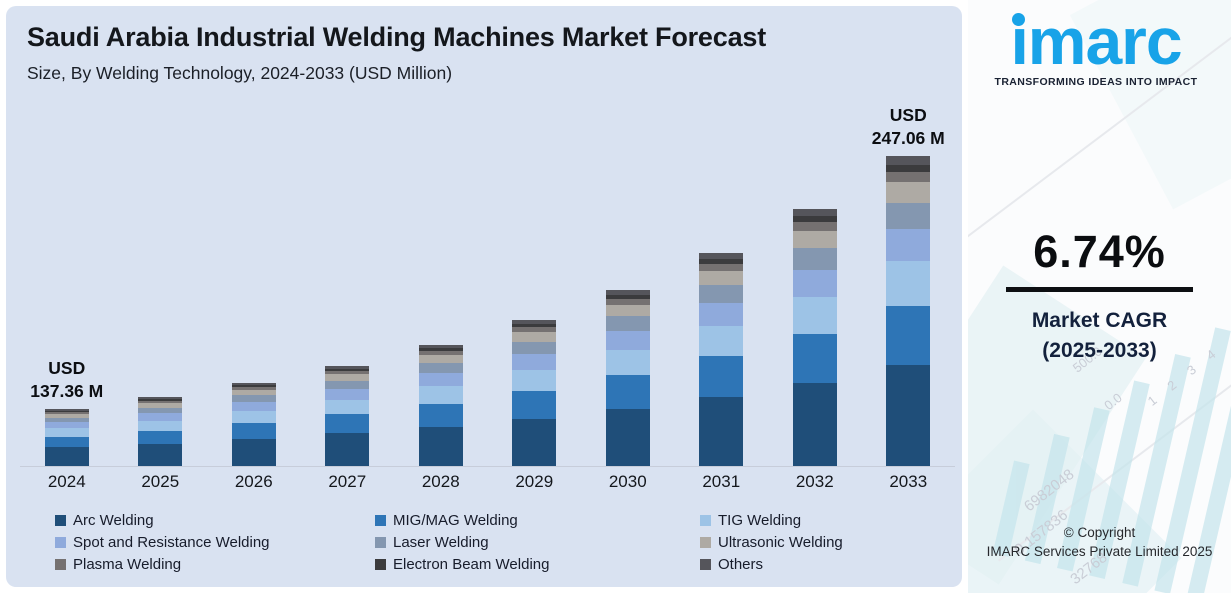 The height and width of the screenshot is (593, 1231). I want to click on stacked-bar-2032, so click(814, 337).